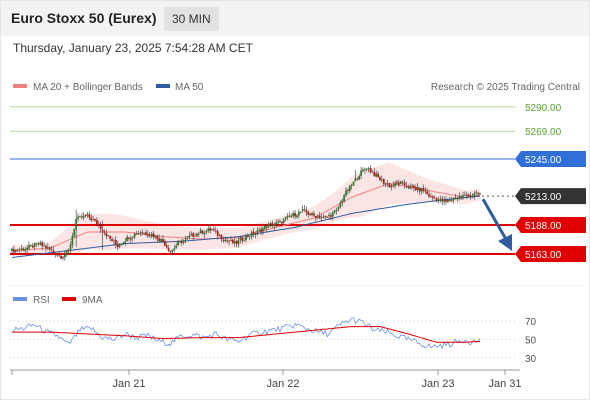 This screenshot has height=400, width=590. What do you see at coordinates (550, 254) in the screenshot?
I see `level-tag-5163.00` at bounding box center [550, 254].